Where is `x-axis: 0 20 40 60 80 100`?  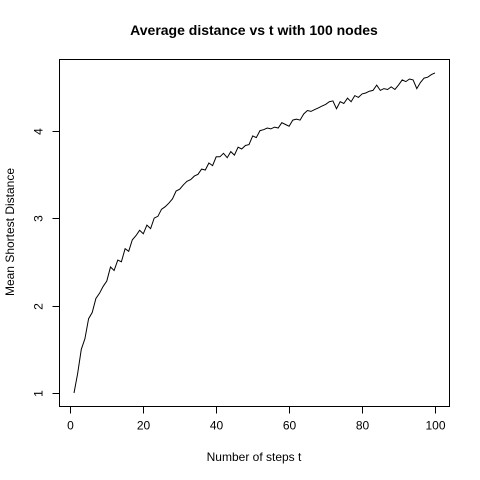 x-axis: 0 20 40 60 80 100 is located at coordinates (256, 419).